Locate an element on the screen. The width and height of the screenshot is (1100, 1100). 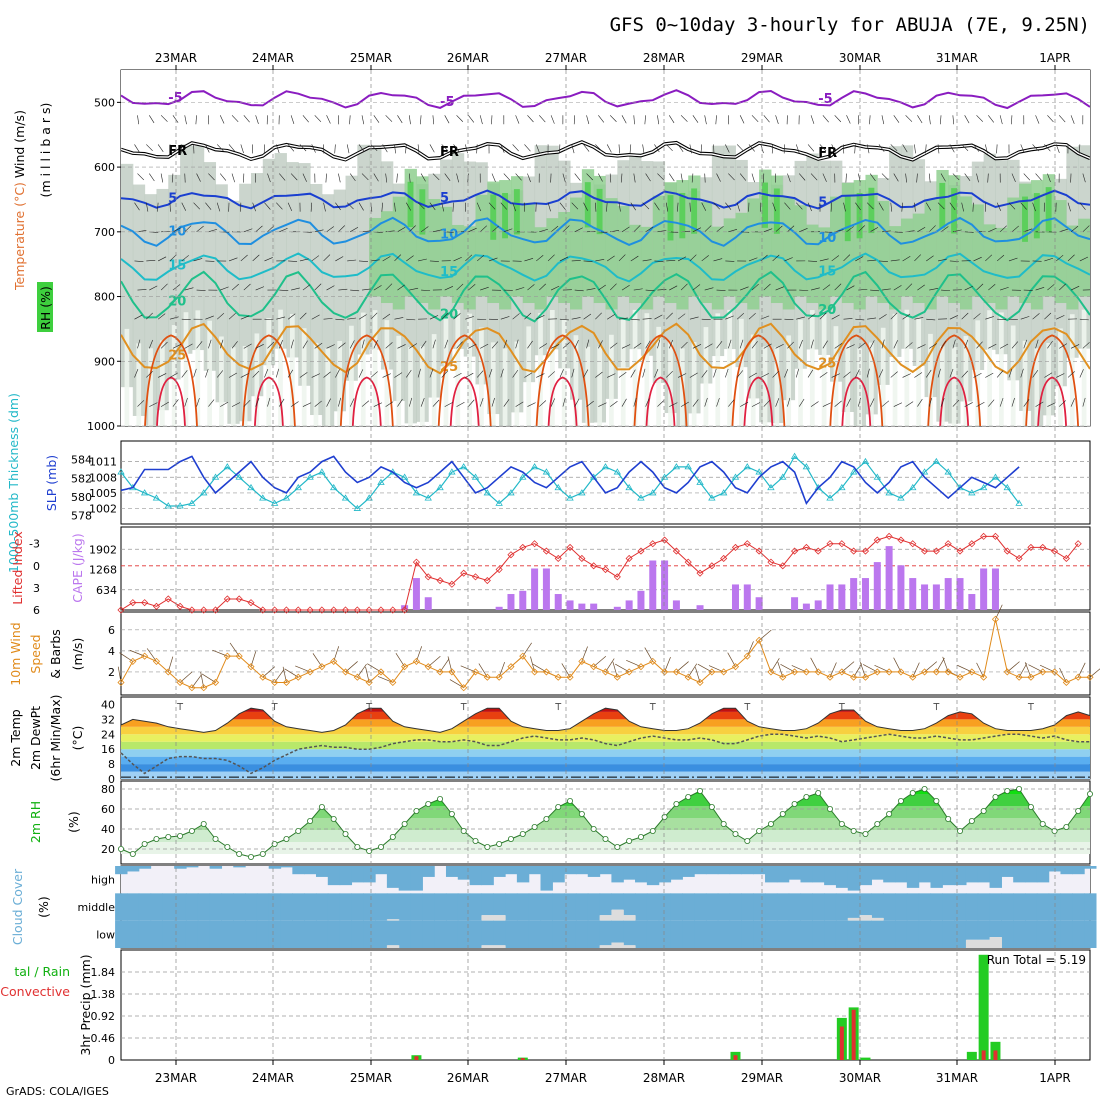
slp-line is located at coordinates (570, 480).